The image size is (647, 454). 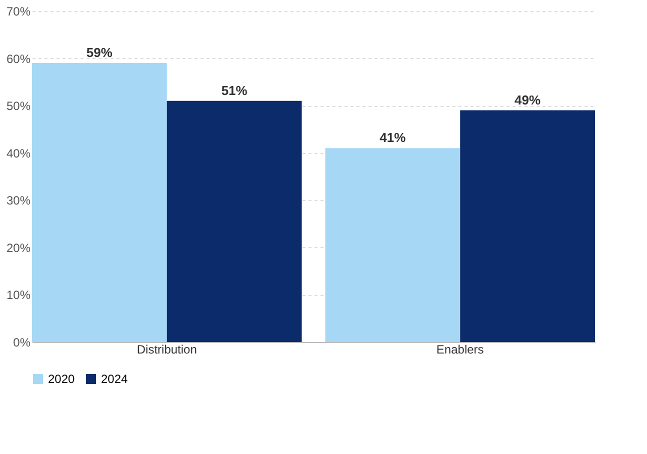 I want to click on y-tick-label: 70%, so click(x=18, y=11).